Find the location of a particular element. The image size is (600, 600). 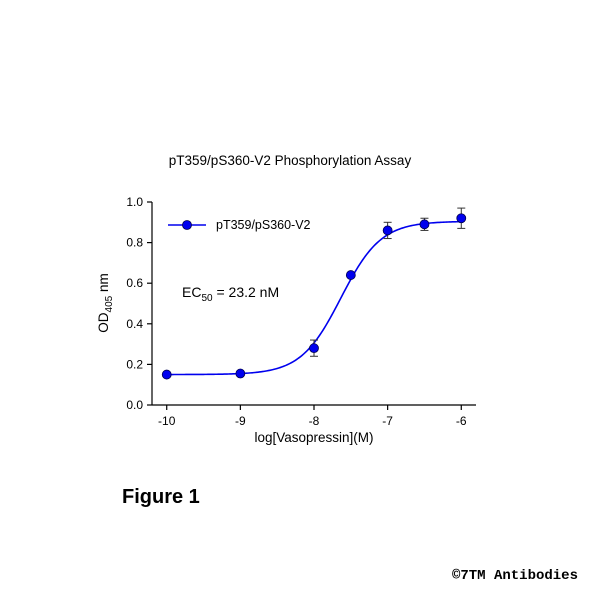

y-axis-label: OD405 nm is located at coordinates (105, 302).